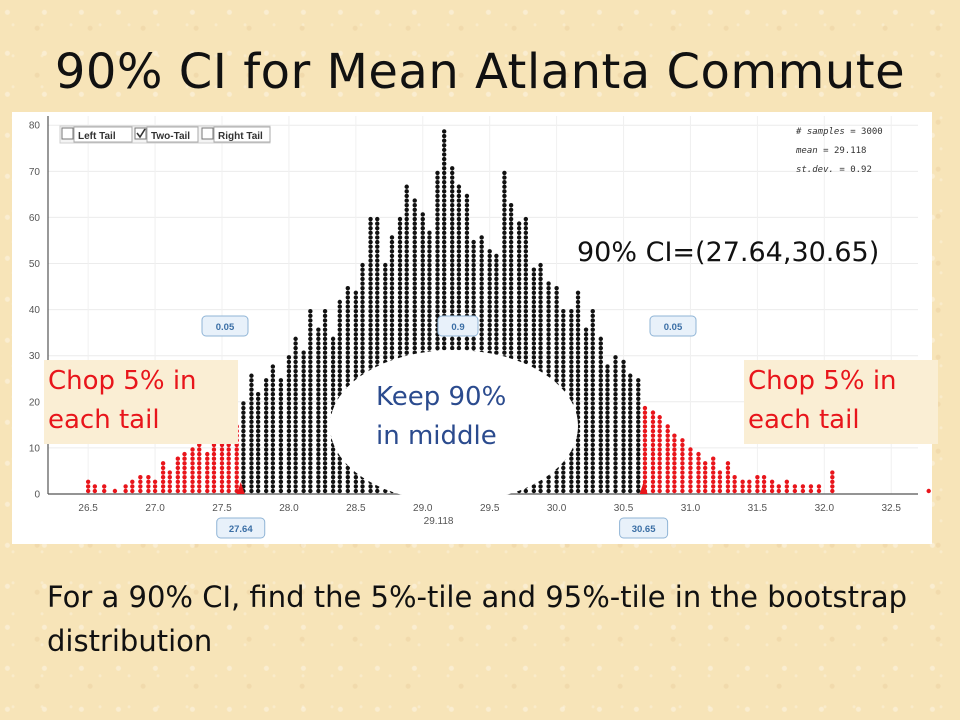 The image size is (960, 720). Describe the element at coordinates (166, 134) in the screenshot. I see `two-tail-checkbox: Two-Tail` at that location.